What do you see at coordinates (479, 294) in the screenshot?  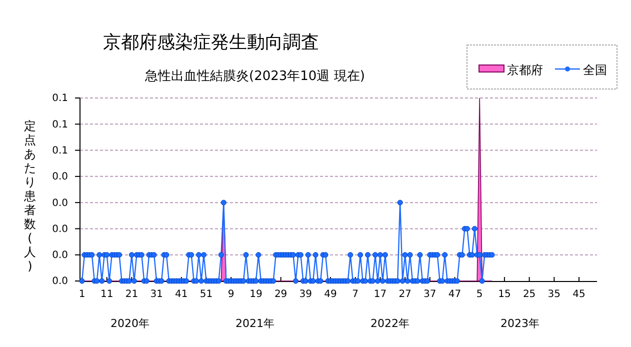 I see `x-tick-label: 5` at bounding box center [479, 294].